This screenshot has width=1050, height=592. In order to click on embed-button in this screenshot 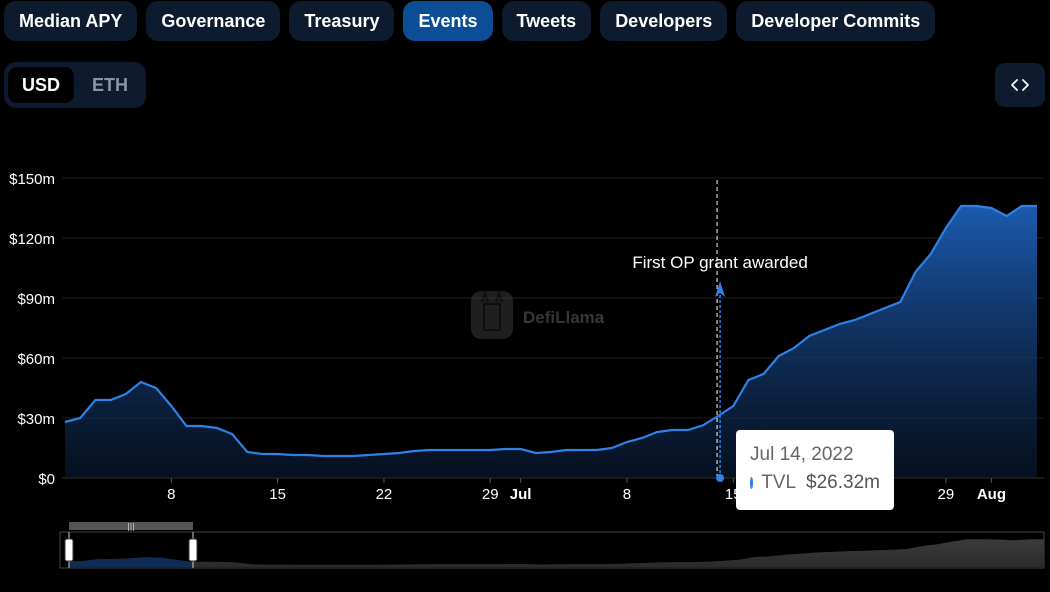, I will do `click(1020, 85)`.